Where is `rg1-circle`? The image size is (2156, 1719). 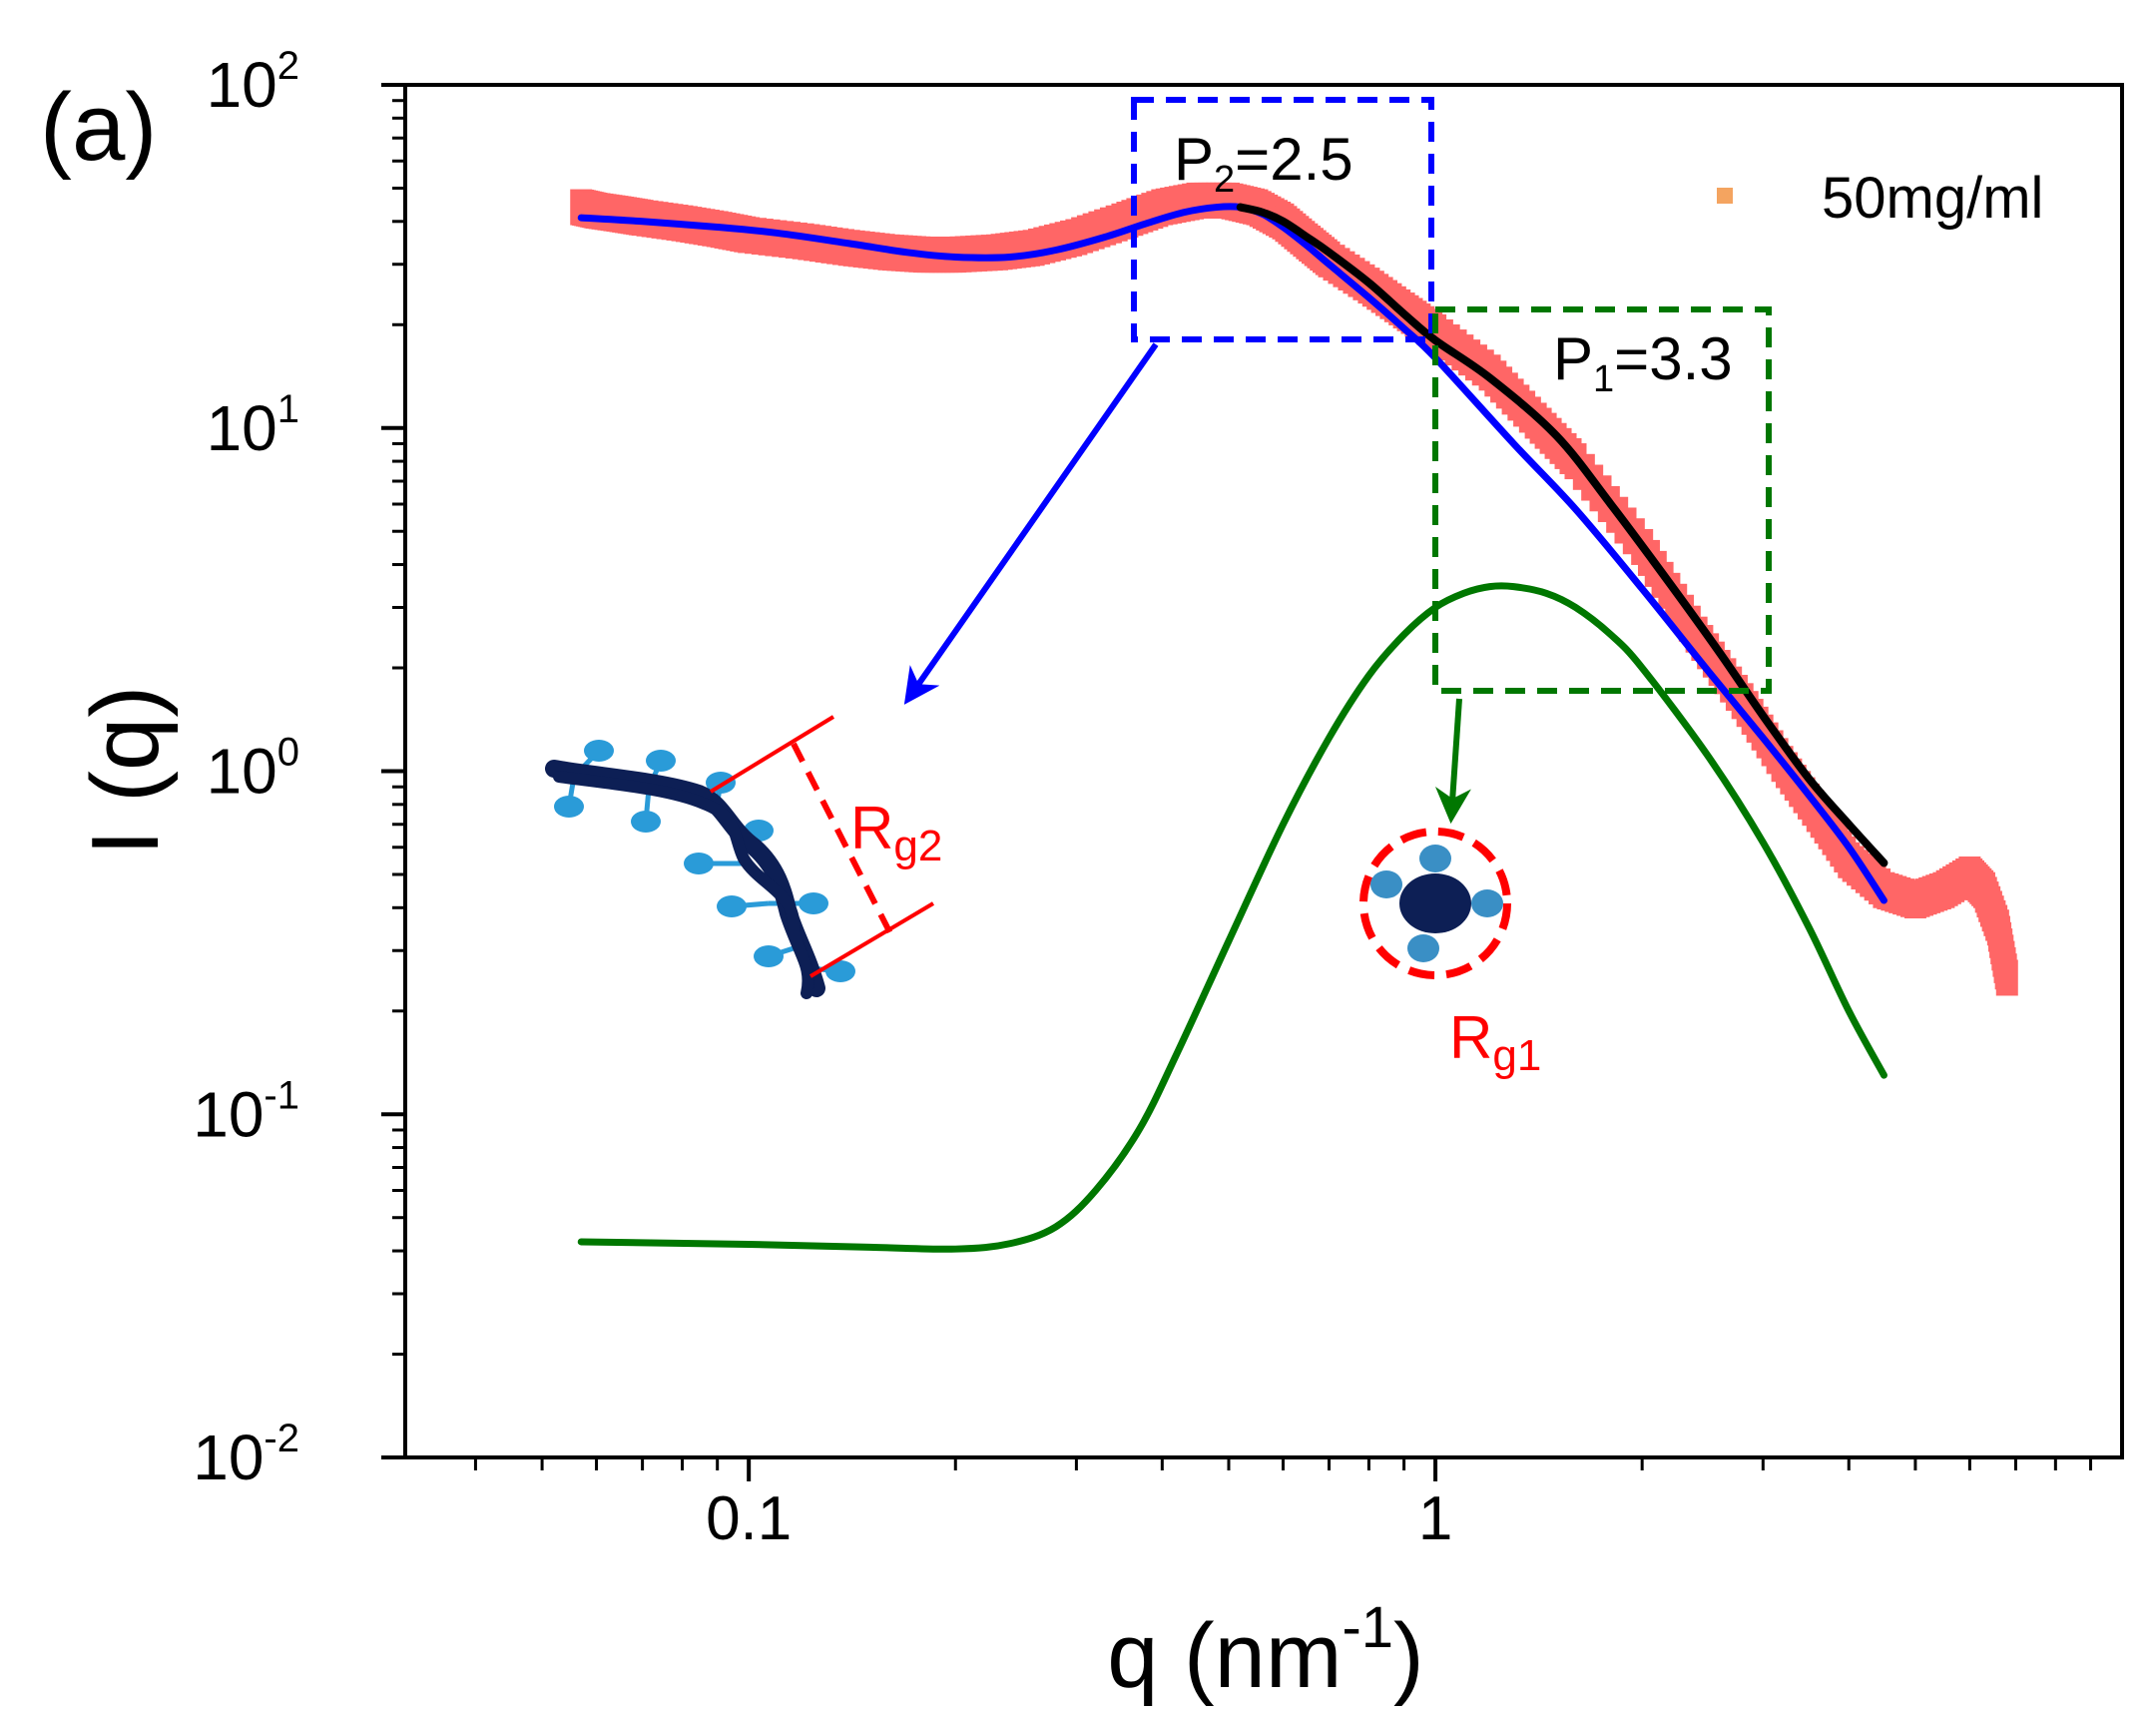
rg1-circle is located at coordinates (1435, 903).